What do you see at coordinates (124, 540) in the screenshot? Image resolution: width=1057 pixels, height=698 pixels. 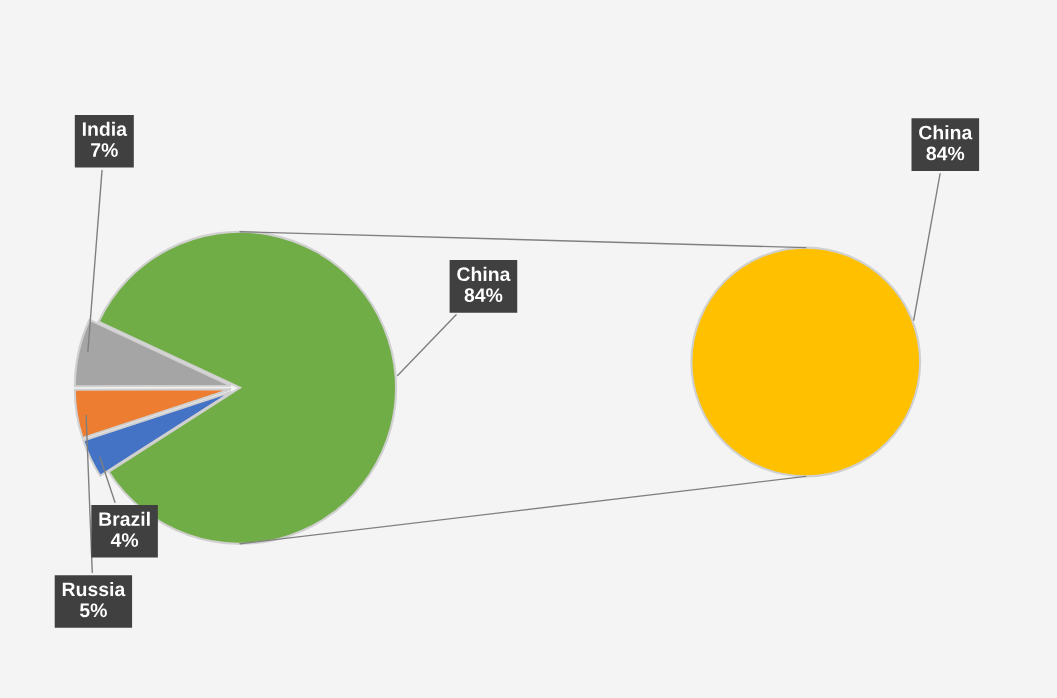 I see `data-label: 4%` at bounding box center [124, 540].